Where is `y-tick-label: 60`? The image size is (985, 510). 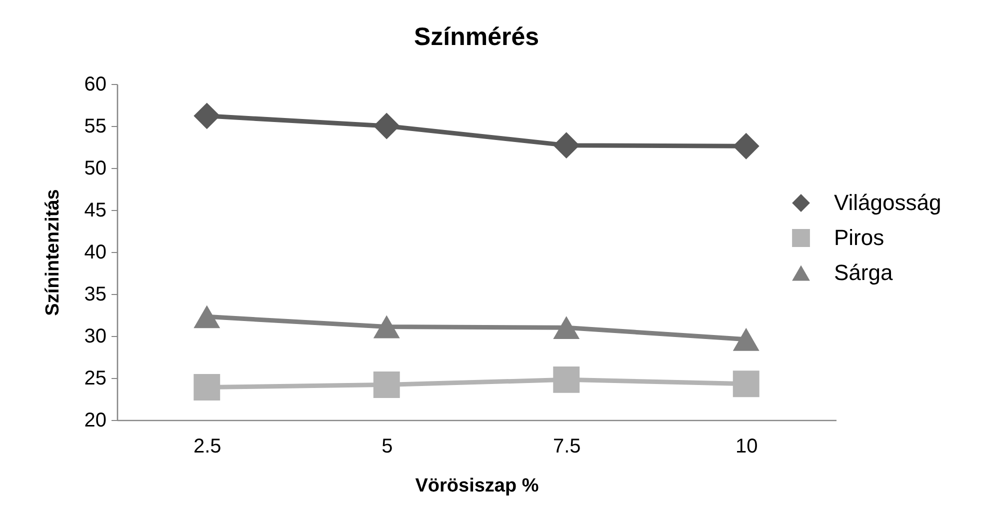 y-tick-label: 60 is located at coordinates (95, 85).